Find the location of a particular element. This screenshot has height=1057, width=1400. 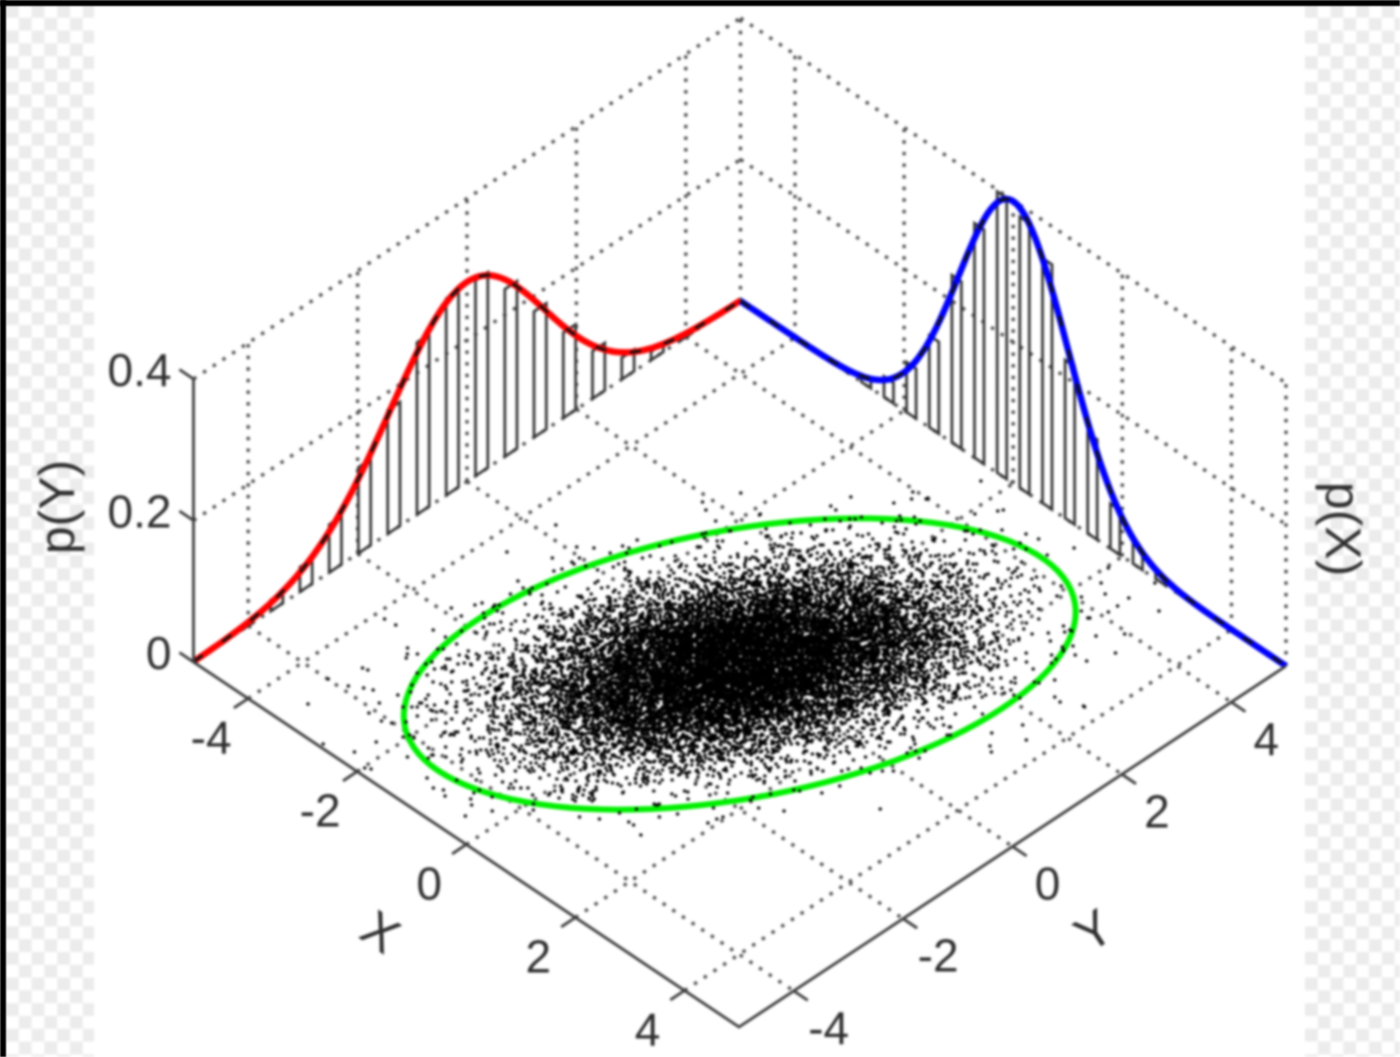

svg-text: 0.4 is located at coordinates (140, 370).